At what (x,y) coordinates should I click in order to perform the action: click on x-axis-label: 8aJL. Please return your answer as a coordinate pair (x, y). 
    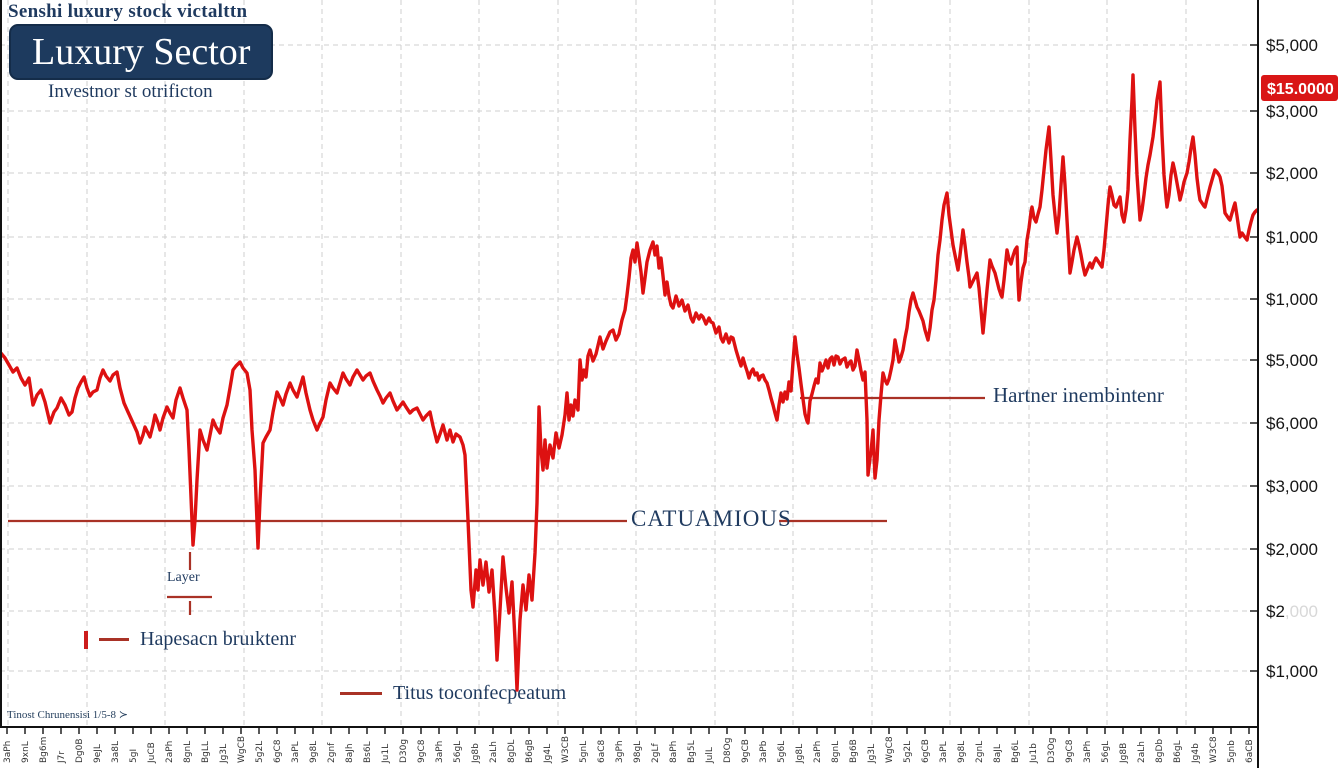
    Looking at the image, I should click on (998, 753).